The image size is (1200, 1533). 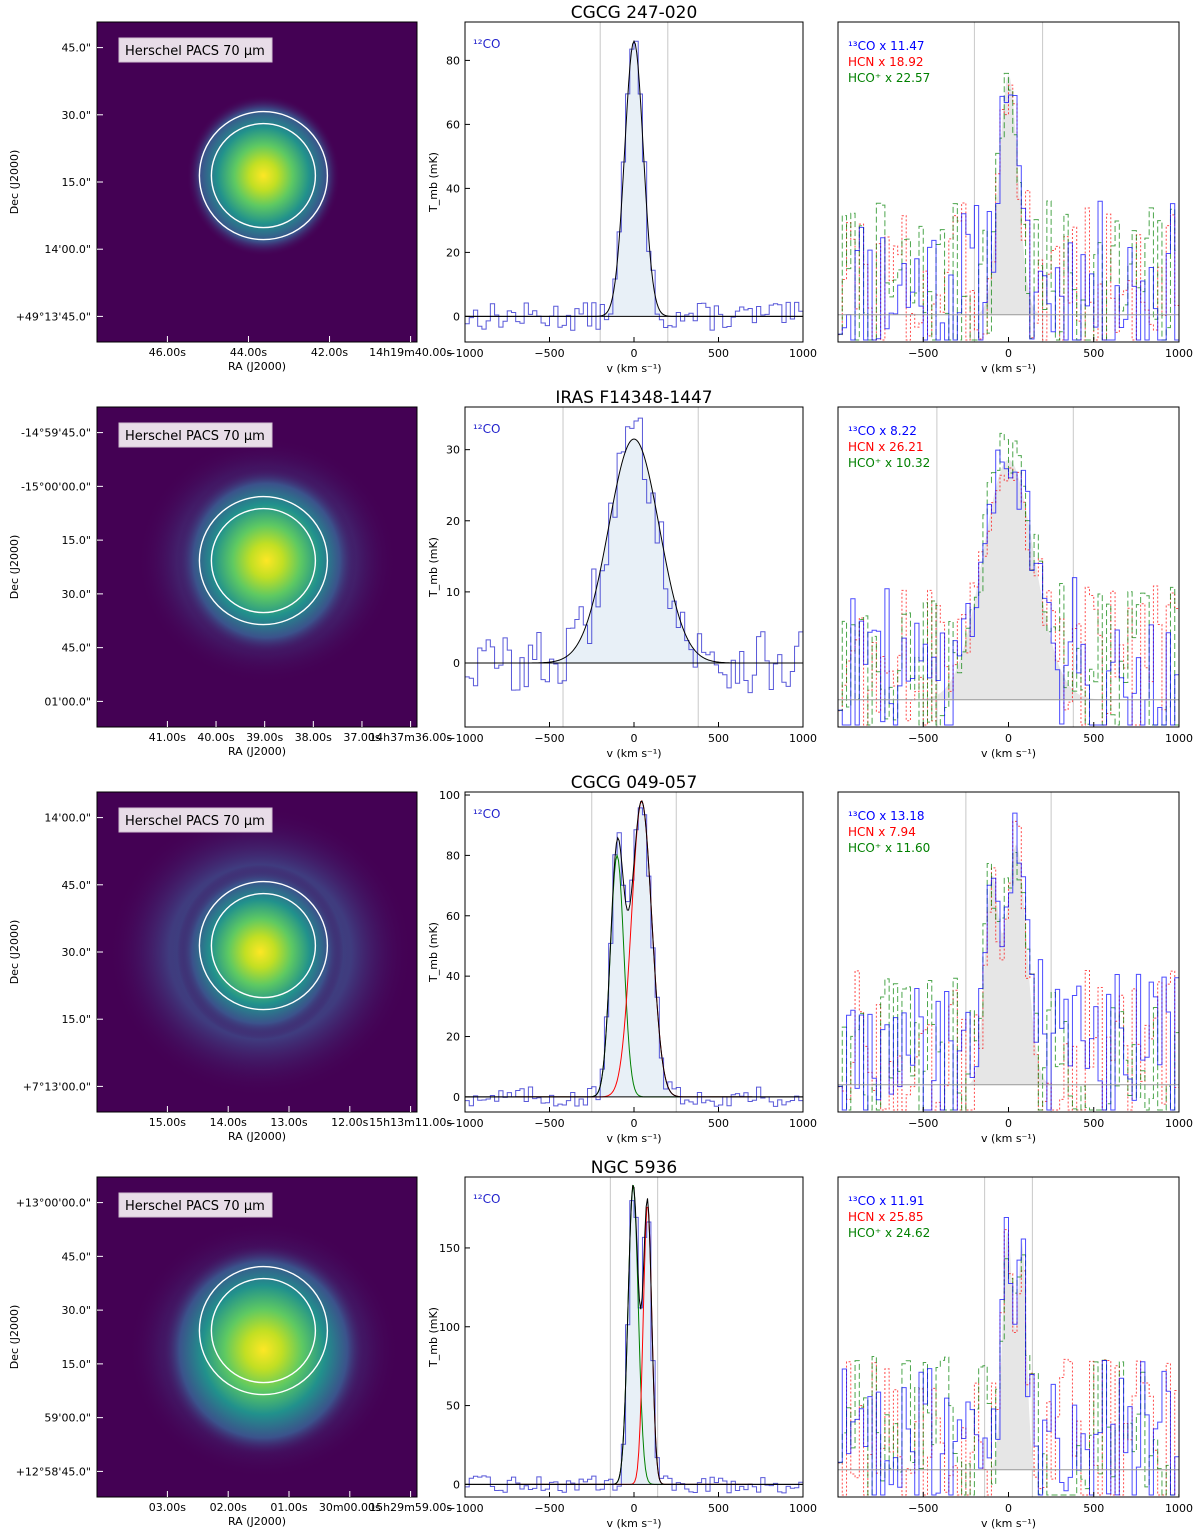 What do you see at coordinates (329, 352) in the screenshot?
I see `ra-tick-label: 42.00s` at bounding box center [329, 352].